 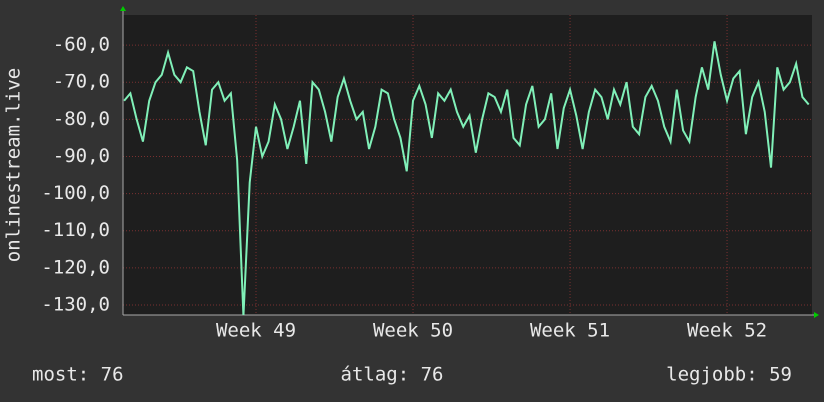 What do you see at coordinates (123, 8) in the screenshot?
I see `y-axis-arrow` at bounding box center [123, 8].